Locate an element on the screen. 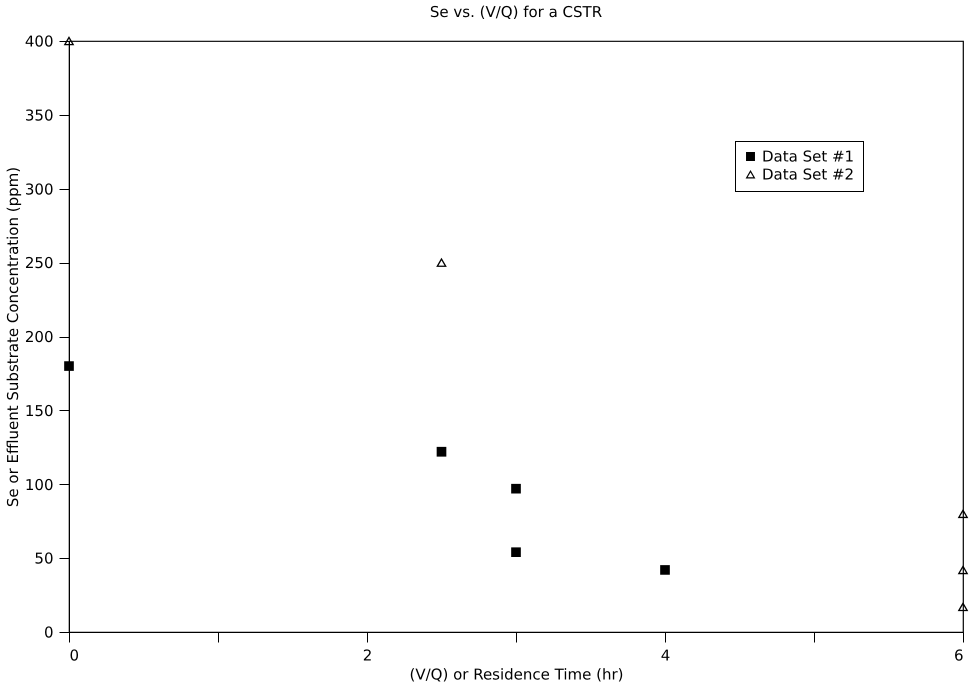 The width and height of the screenshot is (975, 687). x-tick-label: 0 is located at coordinates (75, 655).